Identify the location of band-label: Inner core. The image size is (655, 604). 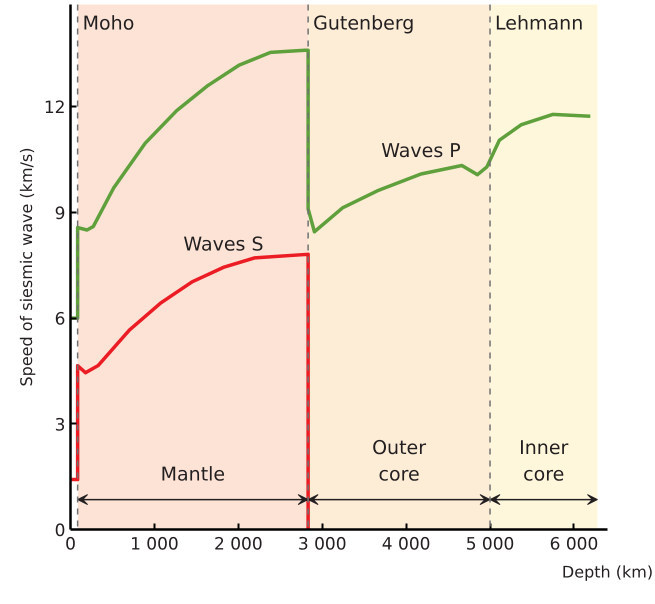
(544, 461).